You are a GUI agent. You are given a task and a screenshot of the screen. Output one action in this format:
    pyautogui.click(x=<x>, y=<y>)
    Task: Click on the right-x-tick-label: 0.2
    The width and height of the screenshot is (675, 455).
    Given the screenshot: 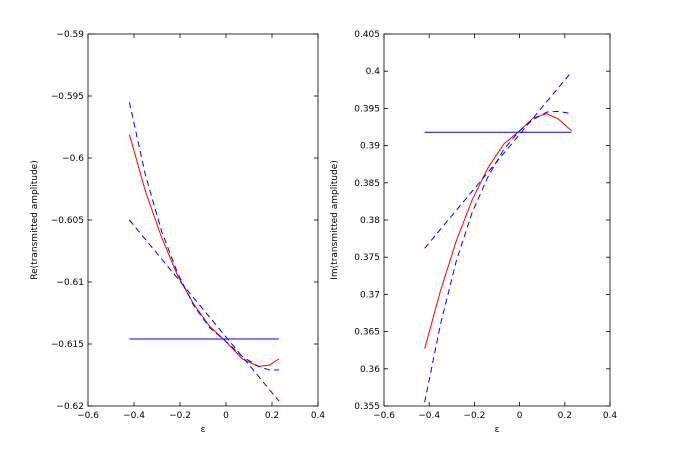 What is the action you would take?
    pyautogui.click(x=565, y=416)
    